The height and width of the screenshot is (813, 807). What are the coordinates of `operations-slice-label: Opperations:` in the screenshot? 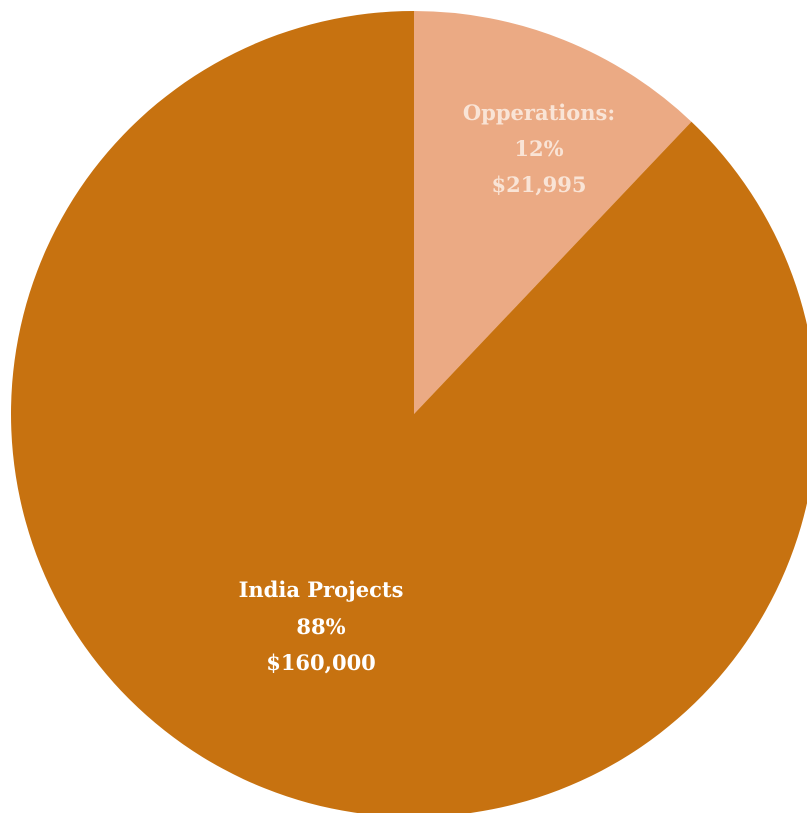 It's located at (539, 112).